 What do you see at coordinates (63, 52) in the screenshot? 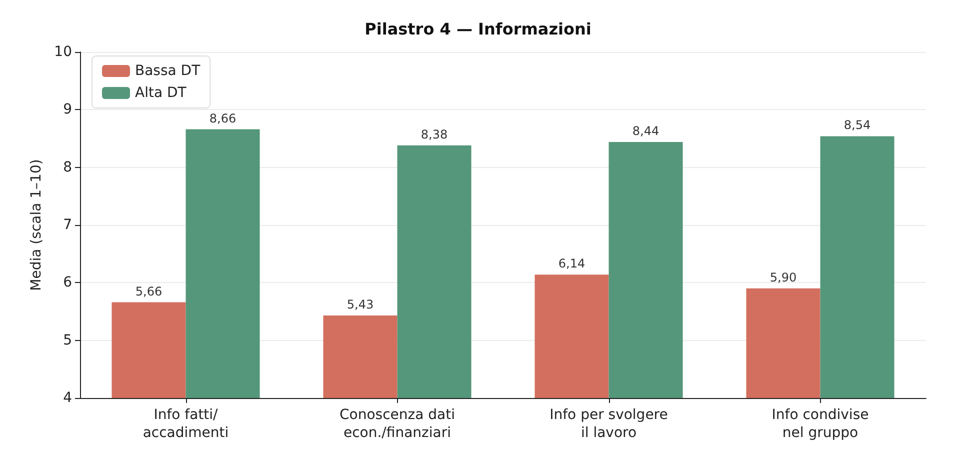
I see `y-tick-label: 10` at bounding box center [63, 52].